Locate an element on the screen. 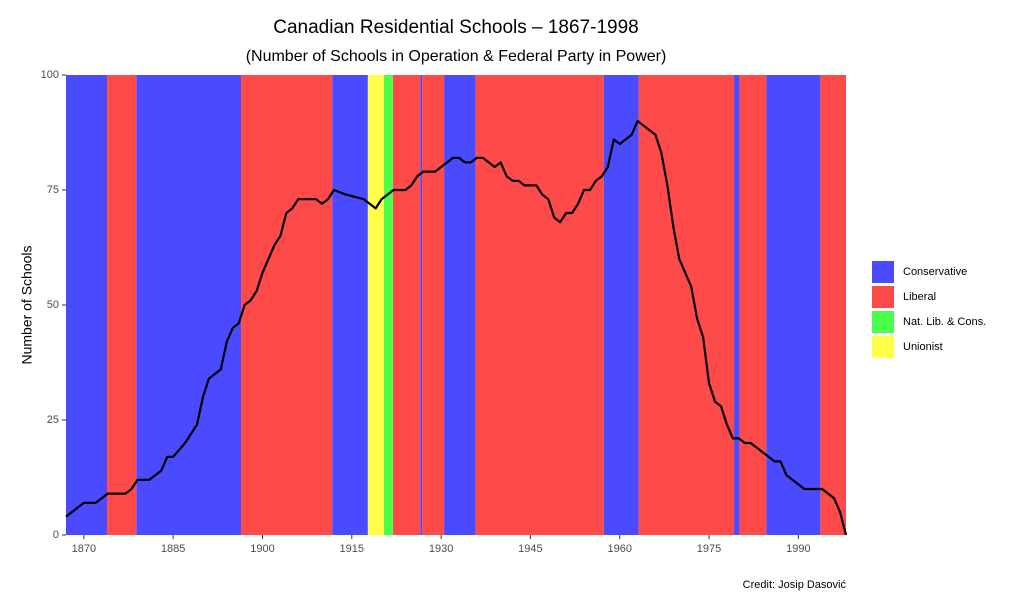 The image size is (1024, 614). x-tick-label: 1915 is located at coordinates (352, 549).